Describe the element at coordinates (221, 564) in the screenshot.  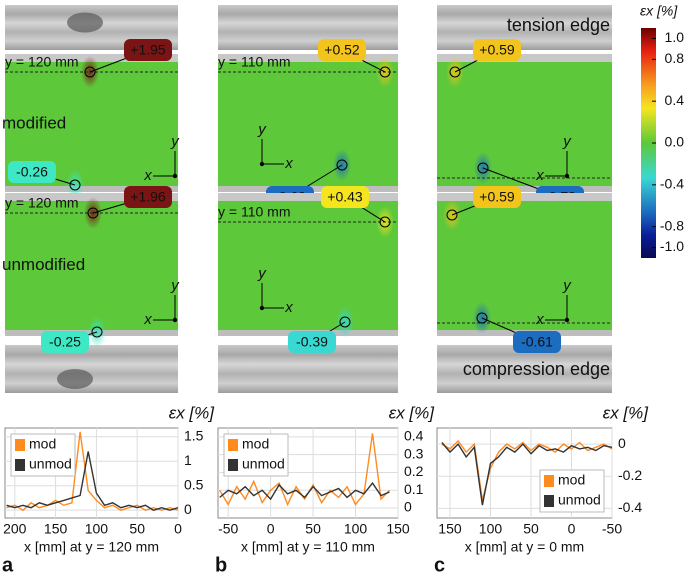
I see `panel-letter: b` at that location.